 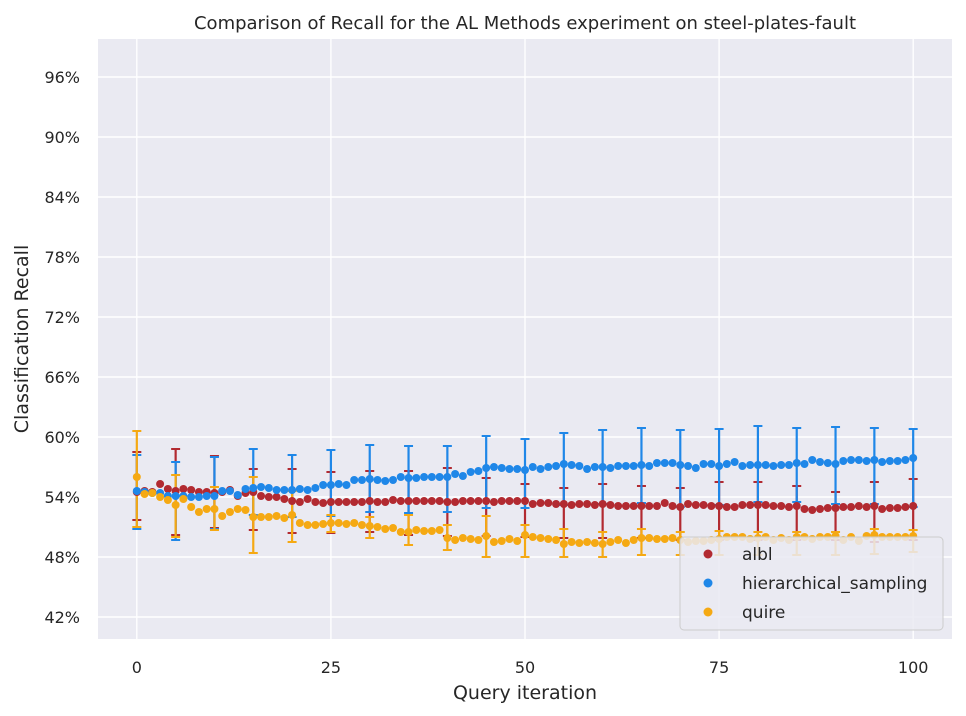 What do you see at coordinates (331, 667) in the screenshot?
I see `x-tick-label: 25` at bounding box center [331, 667].